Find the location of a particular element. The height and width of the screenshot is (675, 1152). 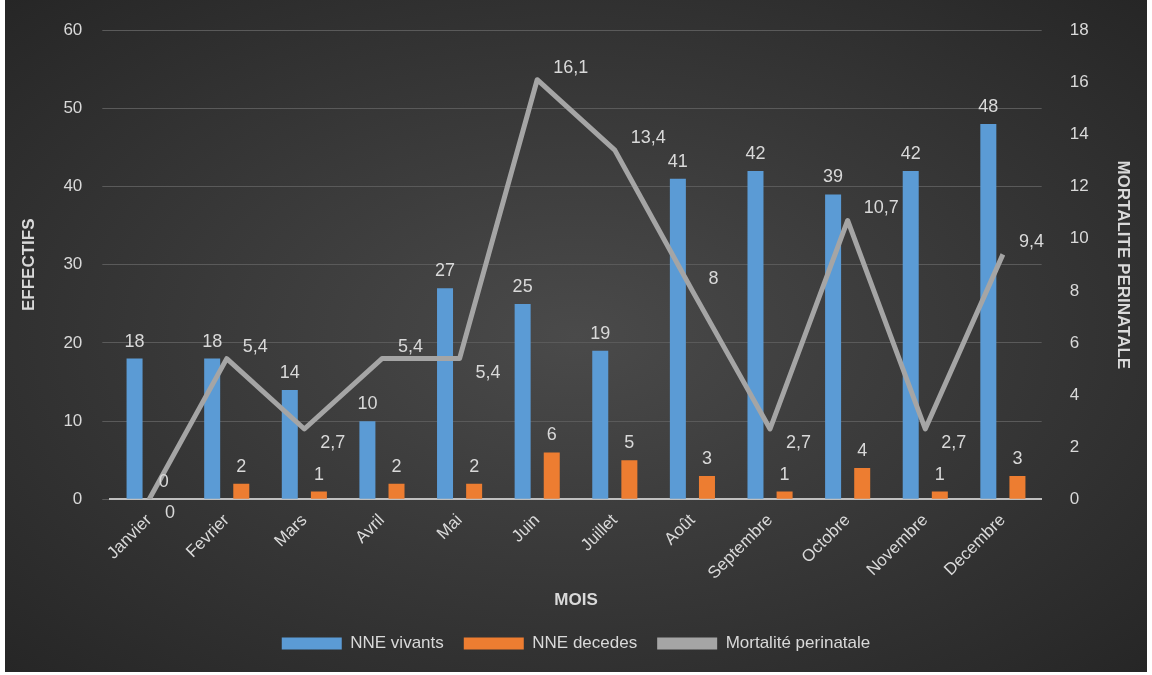

y2-axis-title: MORTALITE PERINATALE is located at coordinates (1124, 265).